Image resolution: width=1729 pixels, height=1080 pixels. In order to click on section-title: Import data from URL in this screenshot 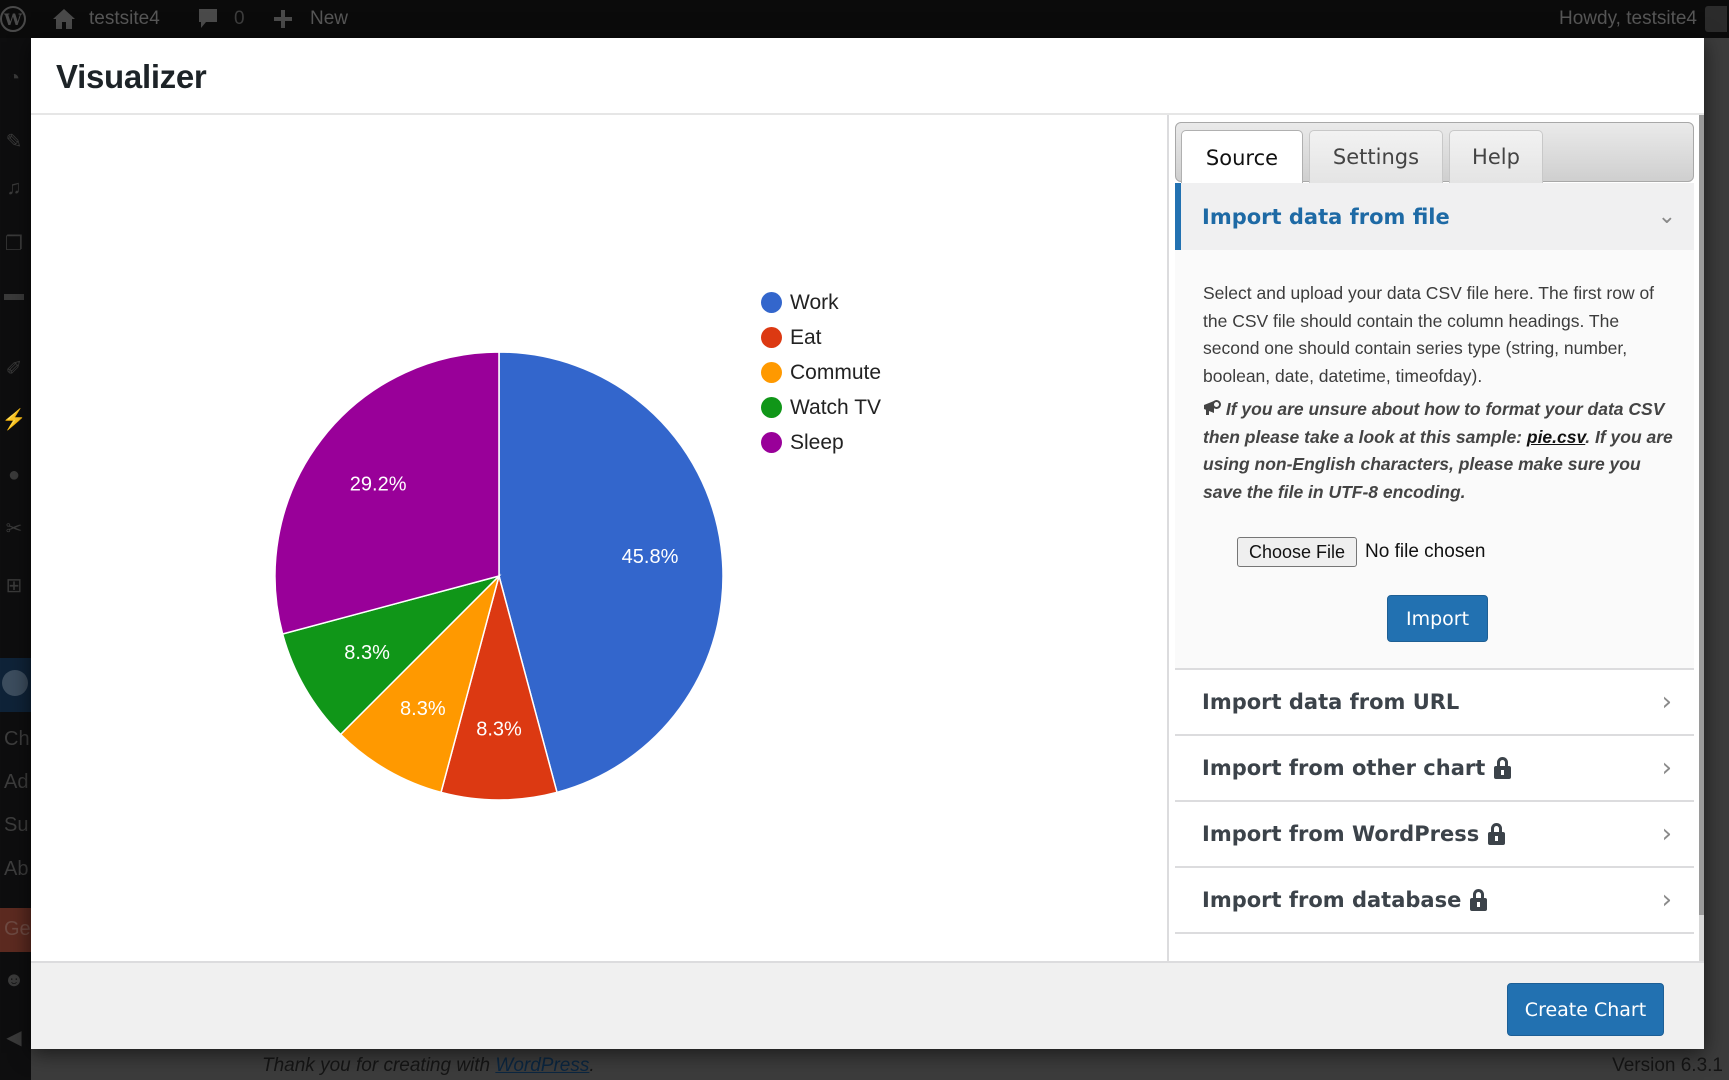, I will do `click(1331, 702)`.